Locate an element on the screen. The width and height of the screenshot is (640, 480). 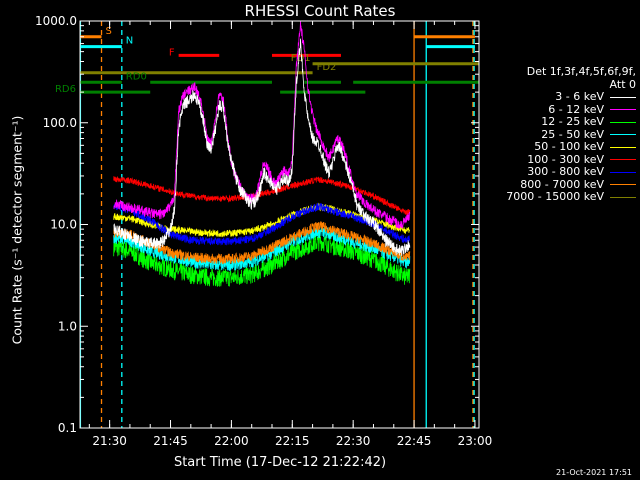
y-tick-label: 1.0 is located at coordinates (67, 326).